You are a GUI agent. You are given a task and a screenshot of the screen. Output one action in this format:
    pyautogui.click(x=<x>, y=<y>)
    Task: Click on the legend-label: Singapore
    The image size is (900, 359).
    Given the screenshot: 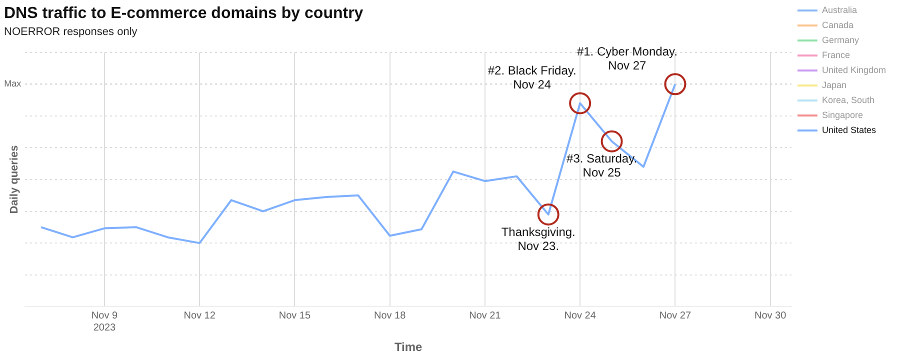 What is the action you would take?
    pyautogui.click(x=843, y=115)
    